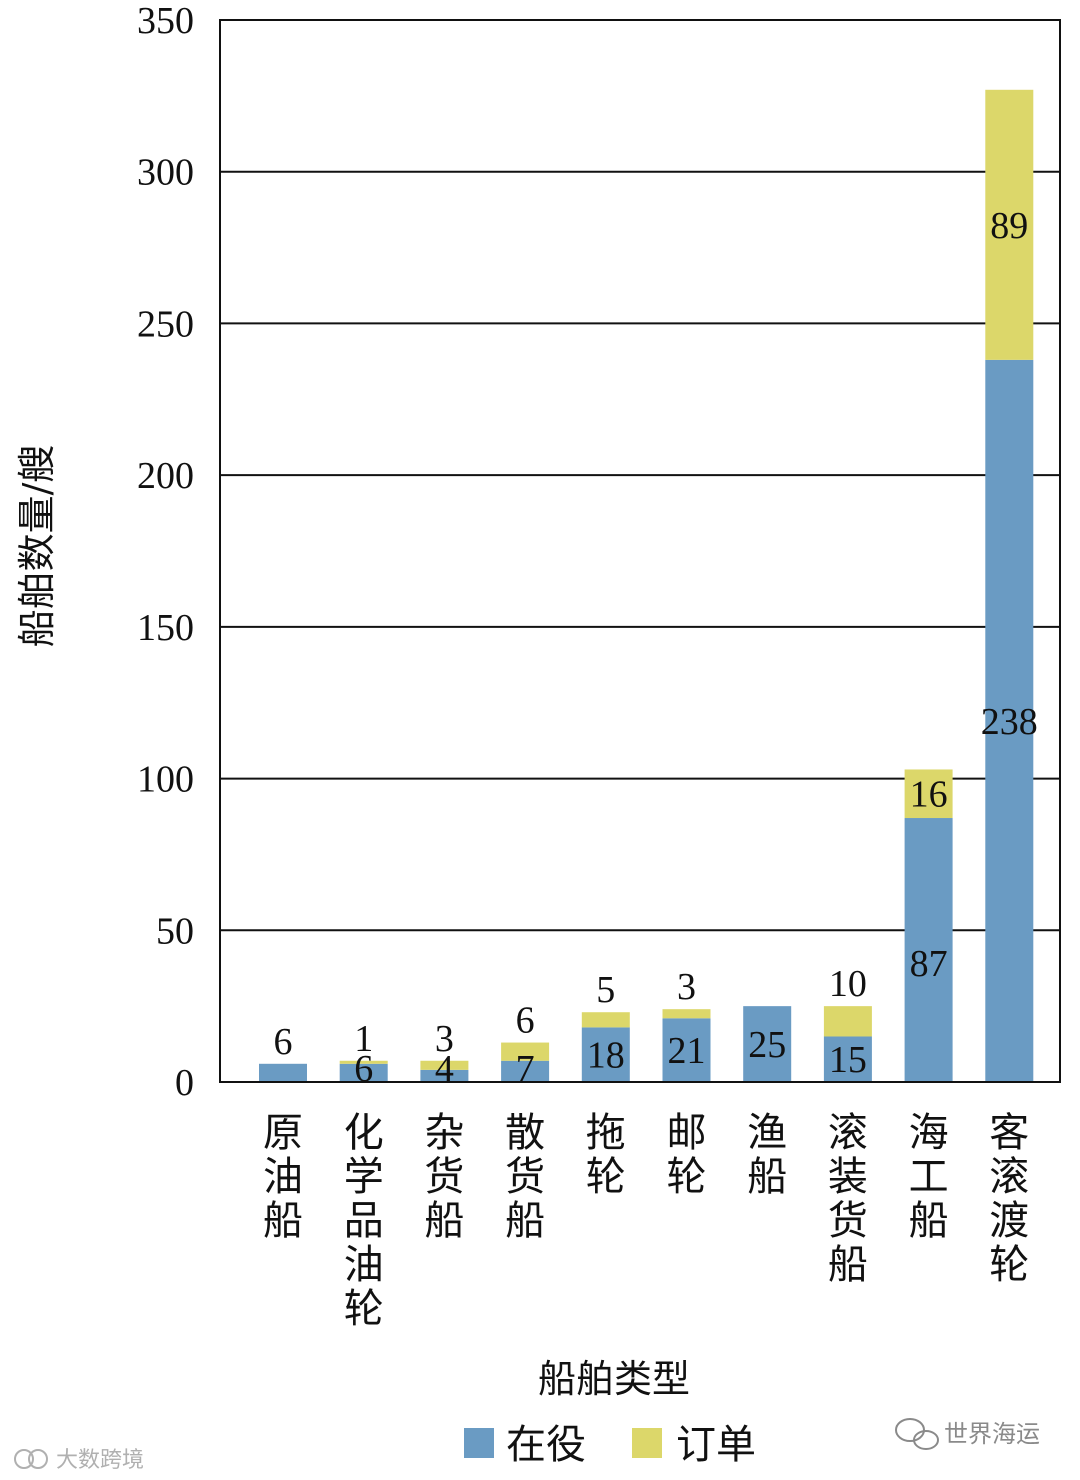 The image size is (1080, 1480). I want to click on data-label-in-service: 21, so click(687, 1051).